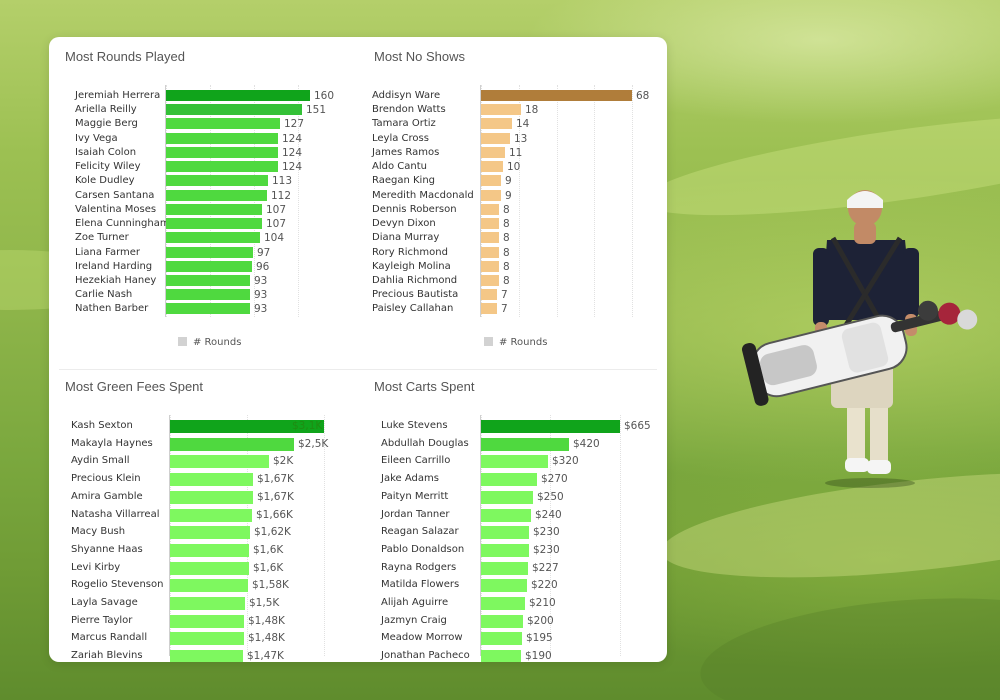 This screenshot has width=1000, height=700. I want to click on data-label: 13, so click(521, 138).